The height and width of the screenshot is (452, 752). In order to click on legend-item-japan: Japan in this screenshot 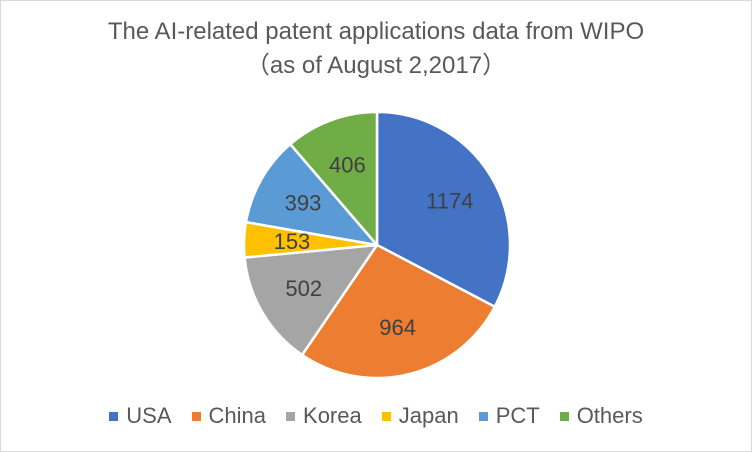, I will do `click(420, 416)`.